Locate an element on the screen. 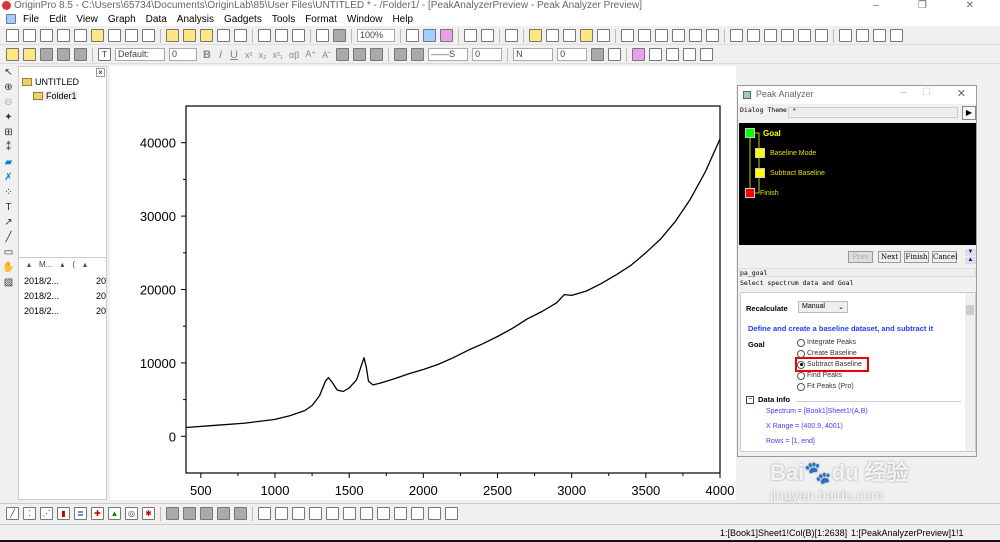 The height and width of the screenshot is (542, 1000). supersubscript-button: x²₁ is located at coordinates (278, 54).